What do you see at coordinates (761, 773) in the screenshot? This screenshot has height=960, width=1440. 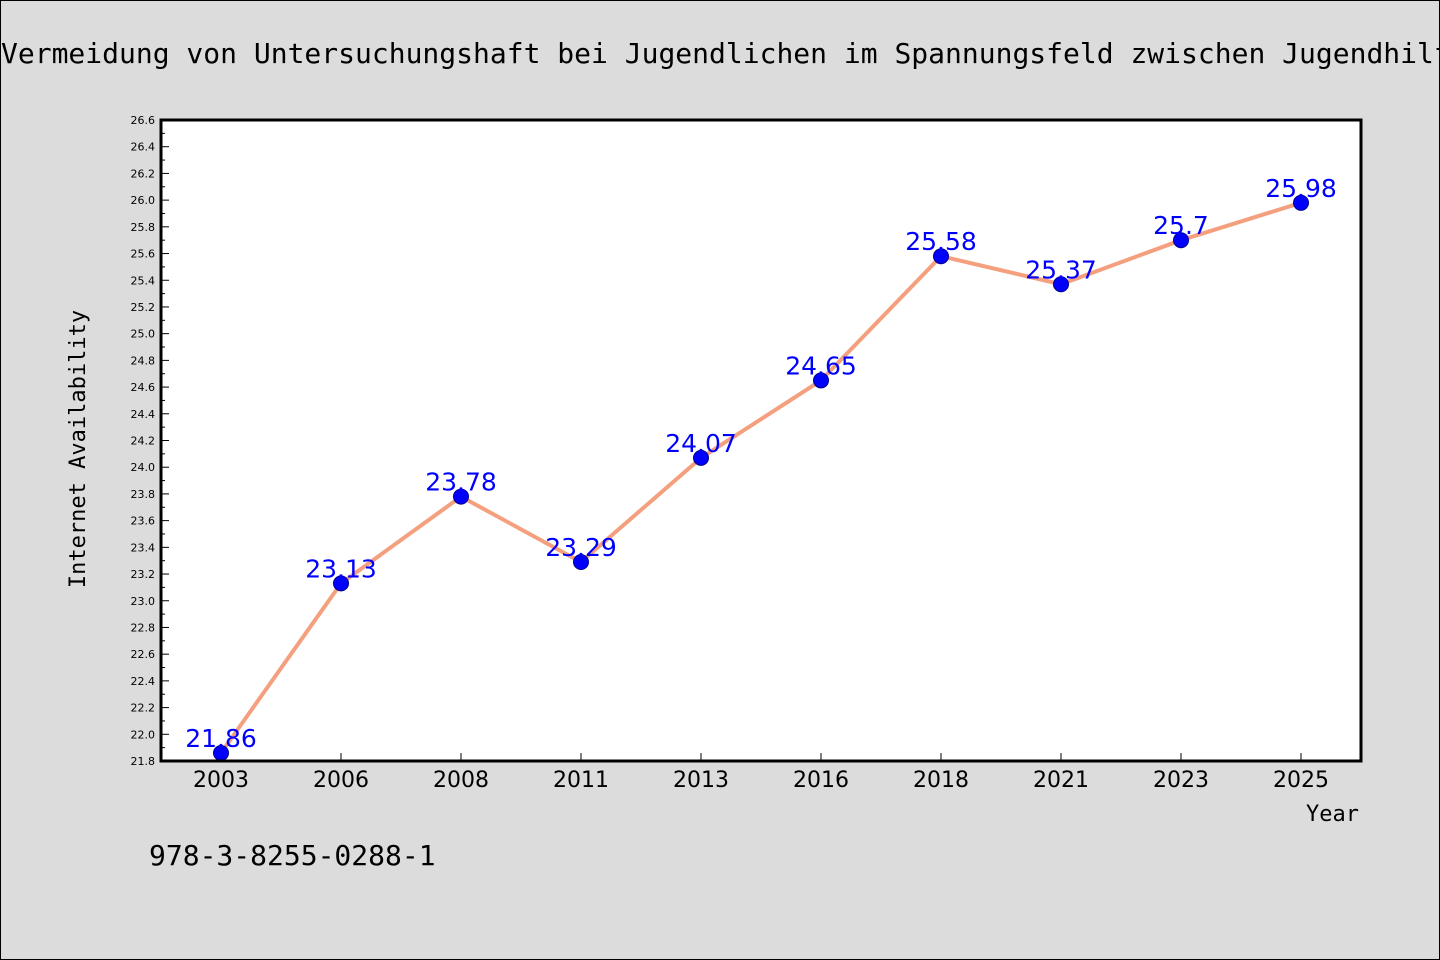 I see `x-axis-ticks: 2003 2006 2008 2011 2013 2016 2018 2021 2023 2025` at bounding box center [761, 773].